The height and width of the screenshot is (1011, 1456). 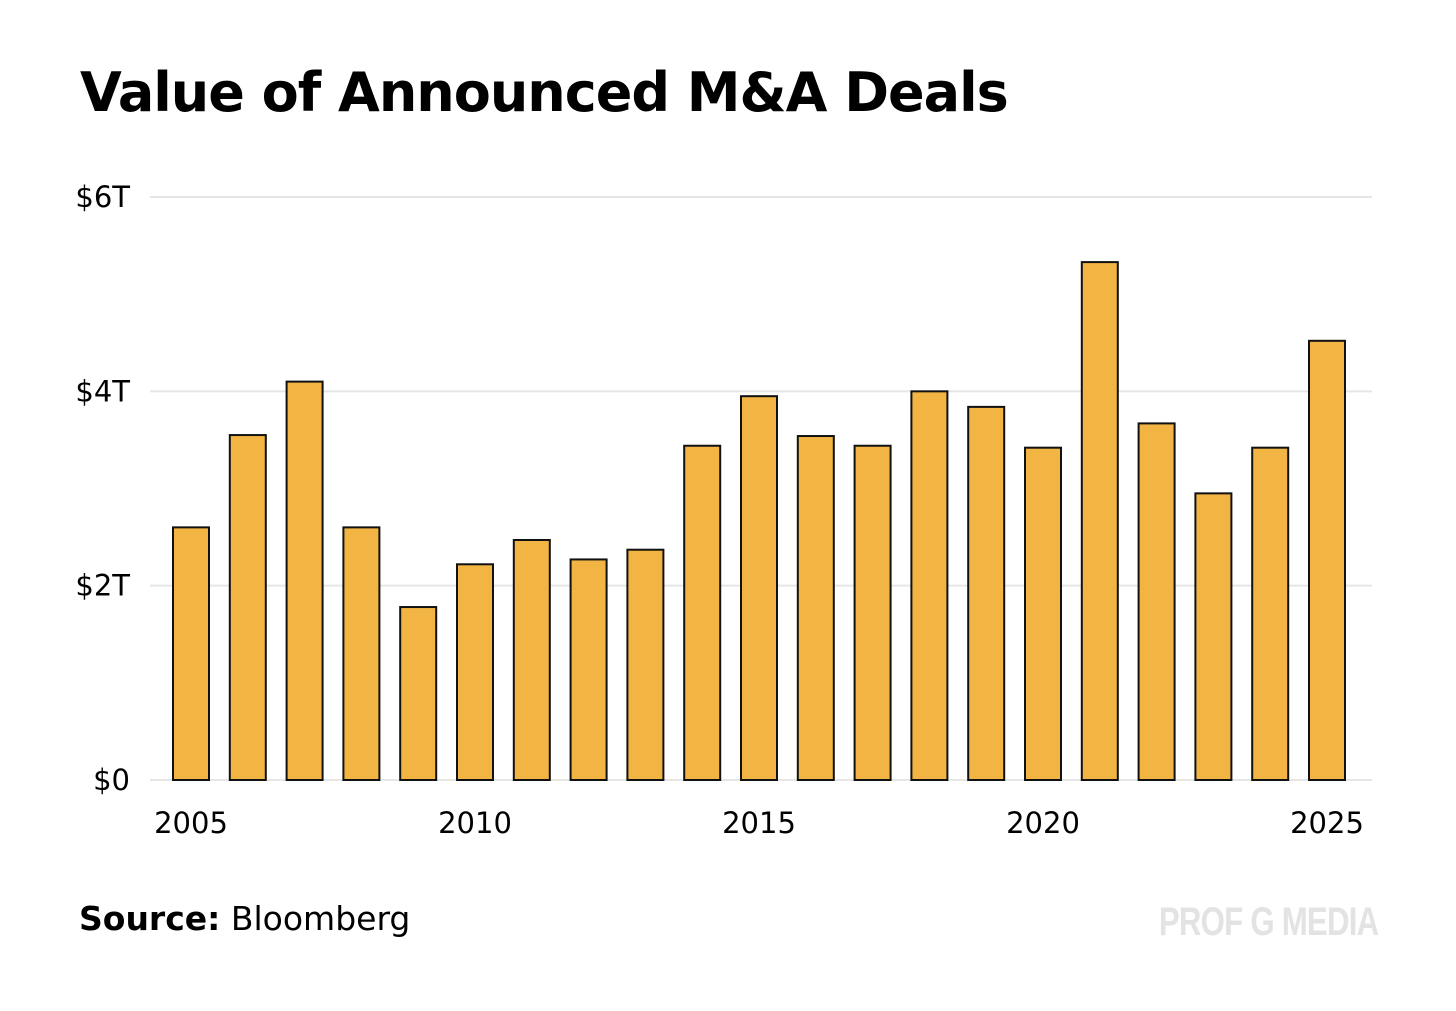 I want to click on bar-2022, so click(x=1156, y=601).